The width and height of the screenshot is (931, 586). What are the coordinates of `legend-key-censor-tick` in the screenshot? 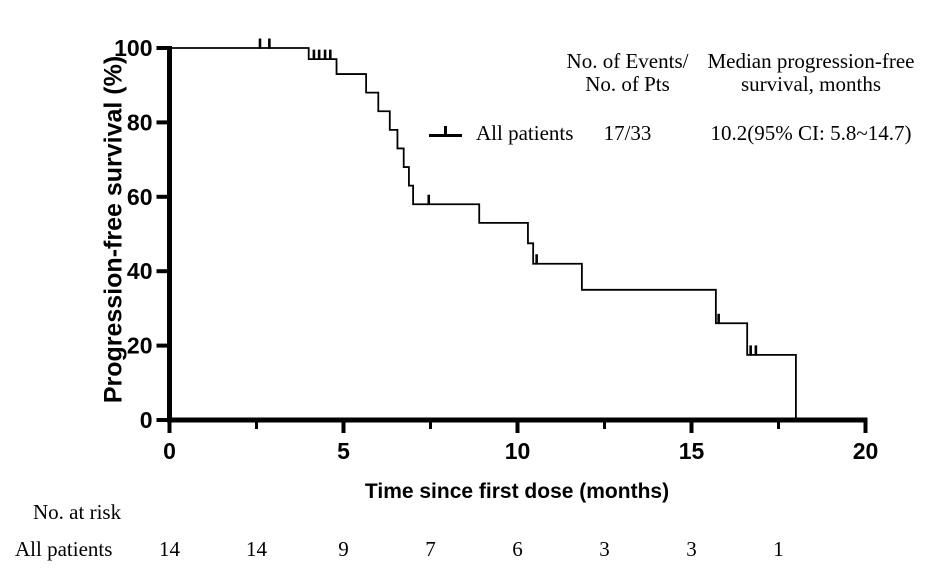 It's located at (445, 131).